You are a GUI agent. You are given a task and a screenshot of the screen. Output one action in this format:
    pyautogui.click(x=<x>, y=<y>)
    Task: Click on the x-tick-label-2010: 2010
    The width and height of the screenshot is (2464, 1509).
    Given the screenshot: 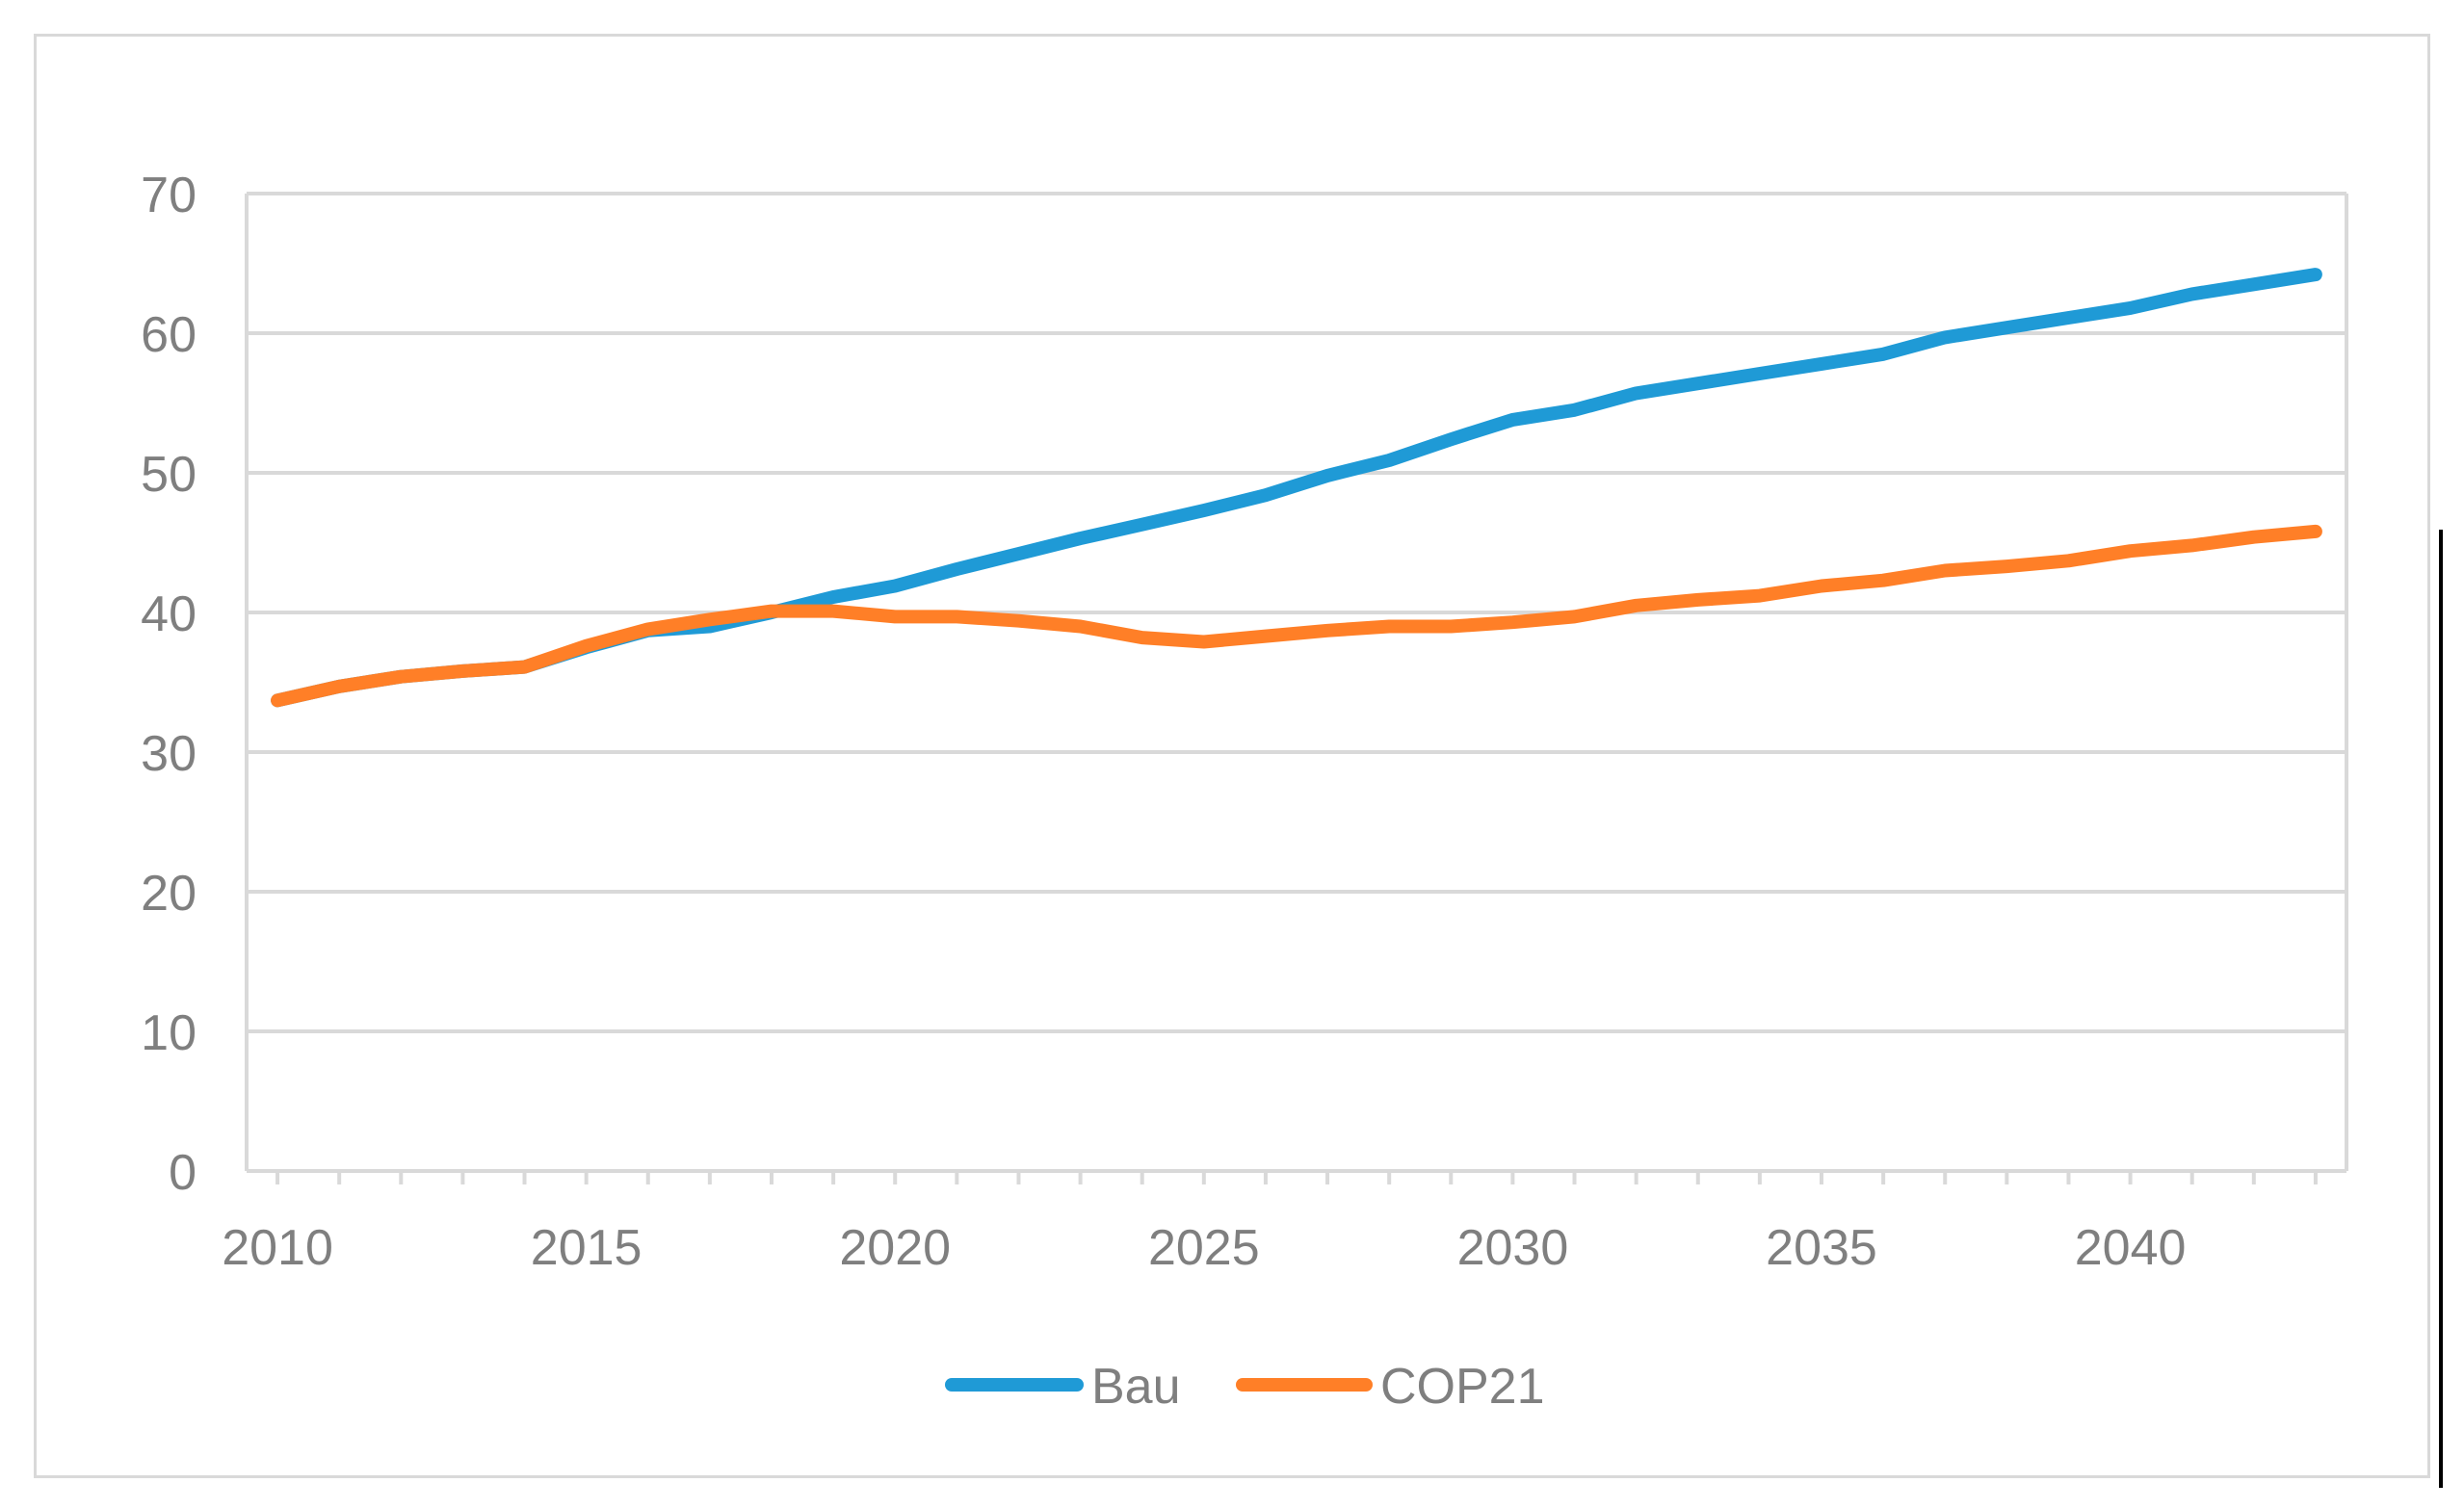 What is the action you would take?
    pyautogui.click(x=277, y=1248)
    